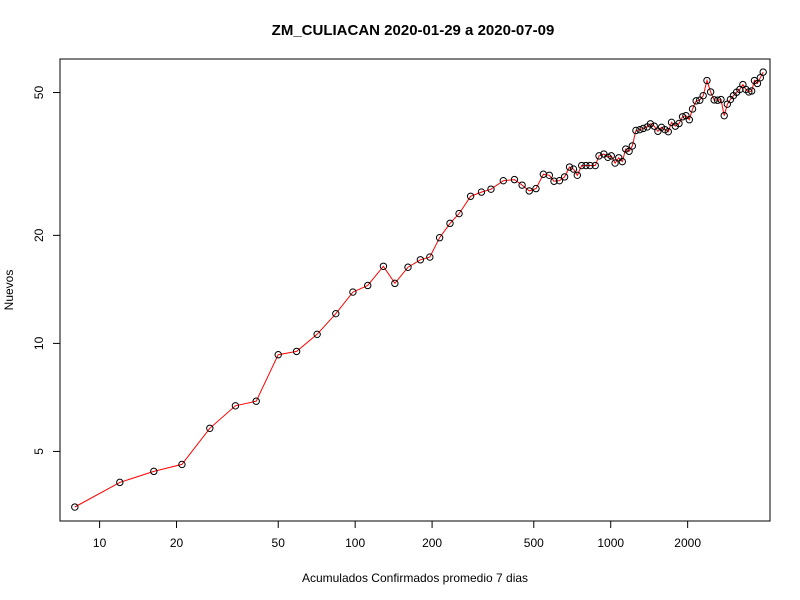 The image size is (800, 600). What do you see at coordinates (39, 343) in the screenshot?
I see `y-tick-label: 10` at bounding box center [39, 343].